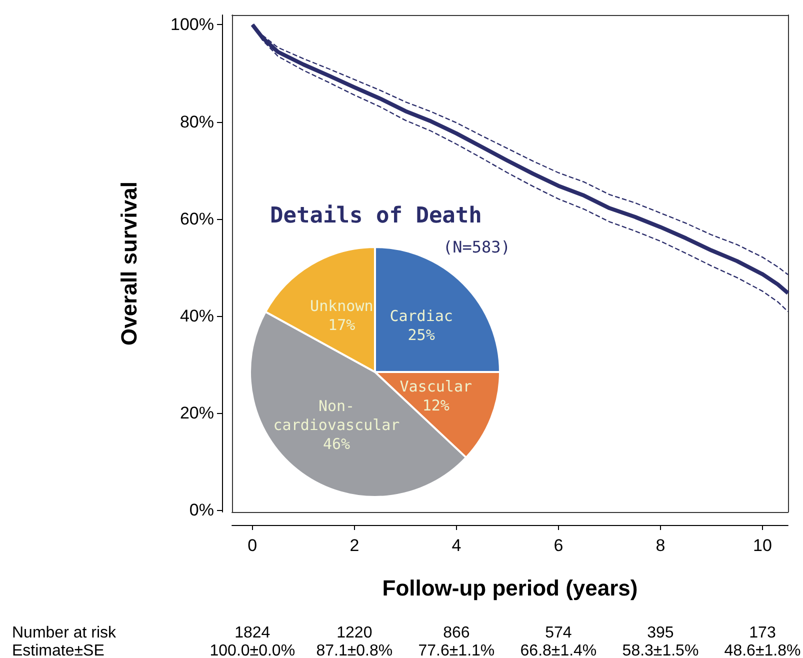 The image size is (803, 658). I want to click on text: 100.0±0.0%, so click(253, 650).